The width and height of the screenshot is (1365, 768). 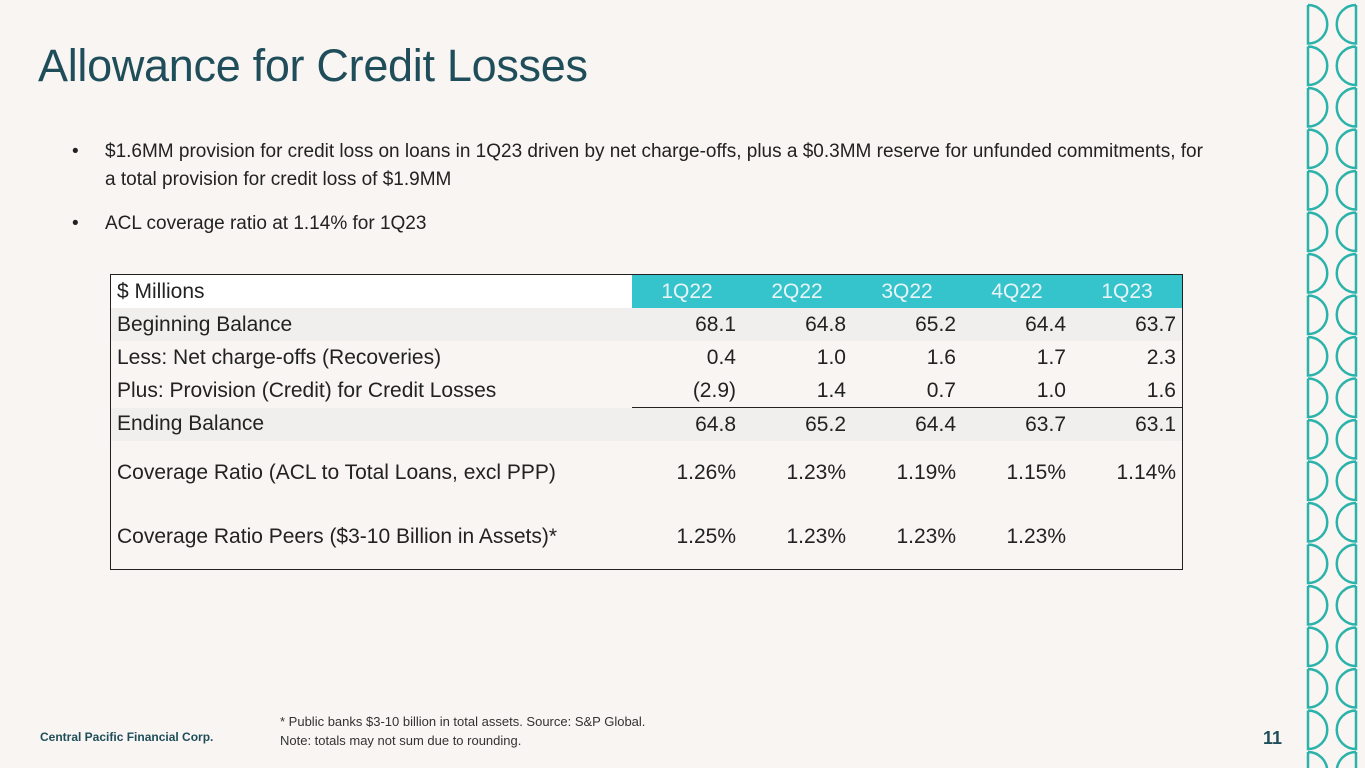 I want to click on table-cell: 1.4, so click(x=831, y=390).